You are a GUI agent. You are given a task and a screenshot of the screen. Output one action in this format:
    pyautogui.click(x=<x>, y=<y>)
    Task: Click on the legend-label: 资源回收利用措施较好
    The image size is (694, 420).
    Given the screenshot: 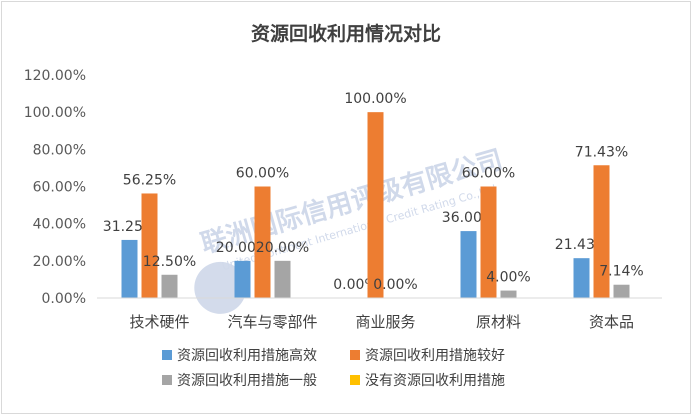 What is the action you would take?
    pyautogui.click(x=435, y=356)
    